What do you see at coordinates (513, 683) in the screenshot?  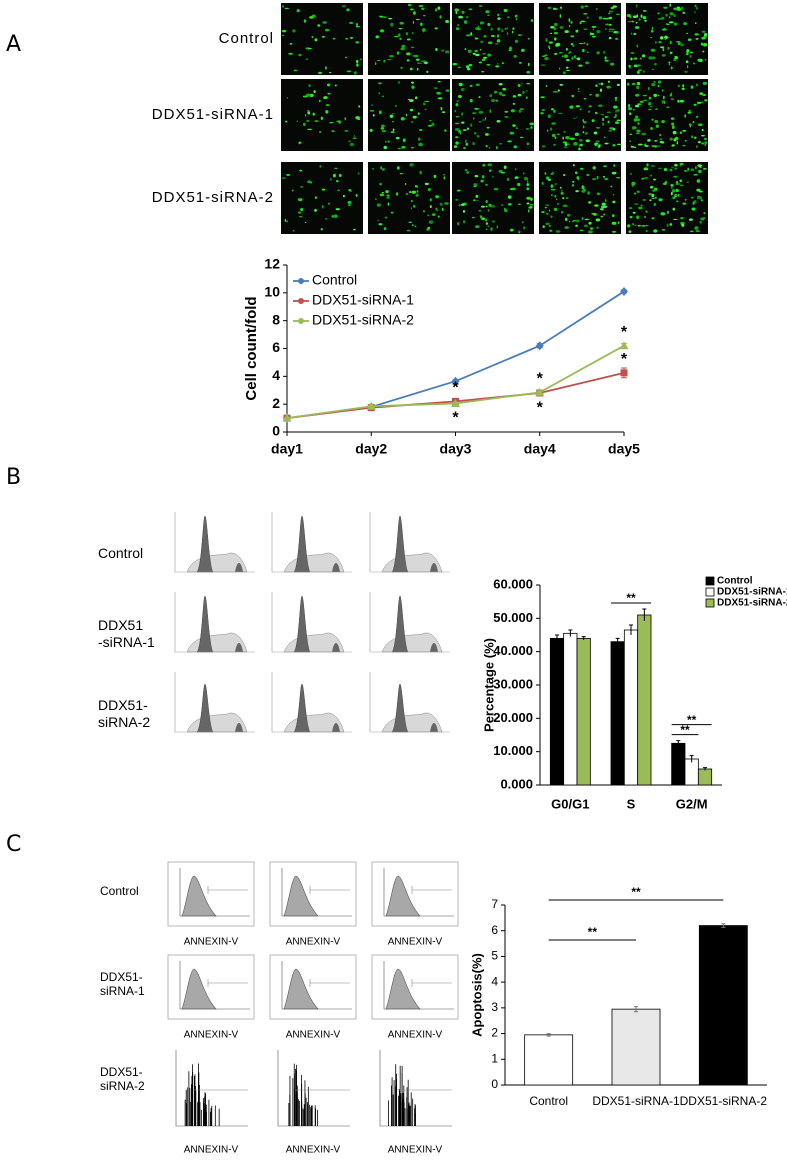 I see `y-tick-label: 30.000` at bounding box center [513, 683].